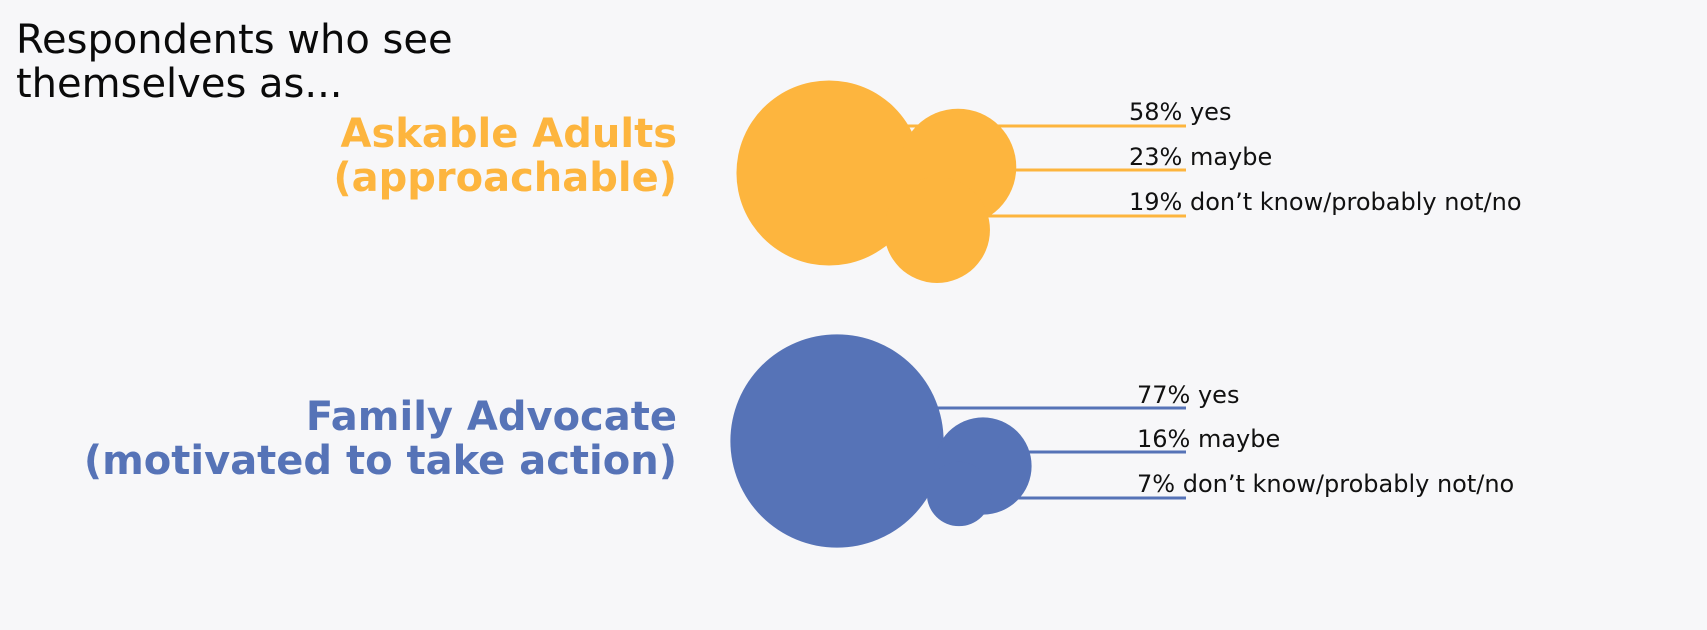  I want to click on data-label-advocate-yes: 77% yes, so click(1188, 395).